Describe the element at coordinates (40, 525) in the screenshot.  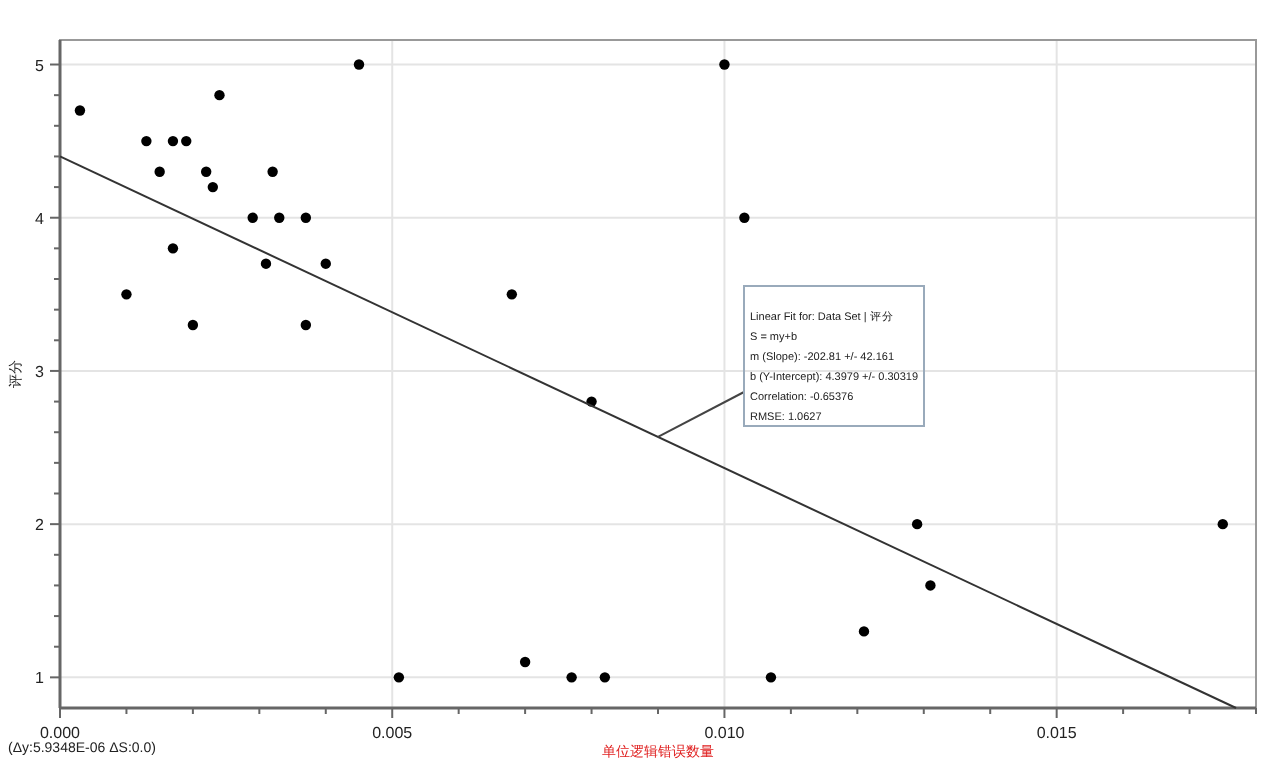
I see `y-tick-label: 2` at that location.